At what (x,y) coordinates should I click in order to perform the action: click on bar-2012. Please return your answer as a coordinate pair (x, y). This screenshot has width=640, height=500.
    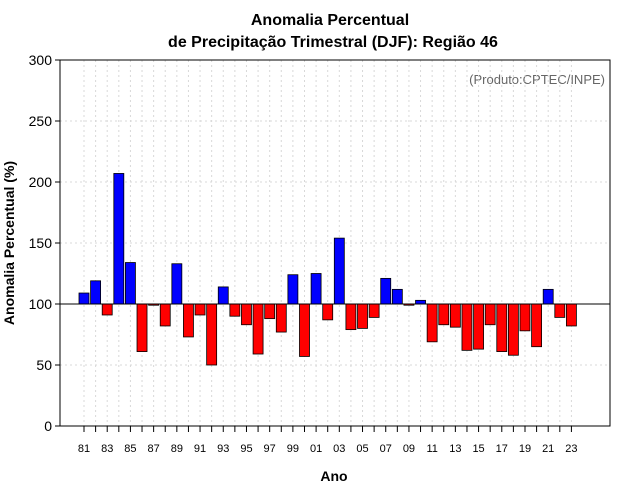
    Looking at the image, I should click on (444, 314).